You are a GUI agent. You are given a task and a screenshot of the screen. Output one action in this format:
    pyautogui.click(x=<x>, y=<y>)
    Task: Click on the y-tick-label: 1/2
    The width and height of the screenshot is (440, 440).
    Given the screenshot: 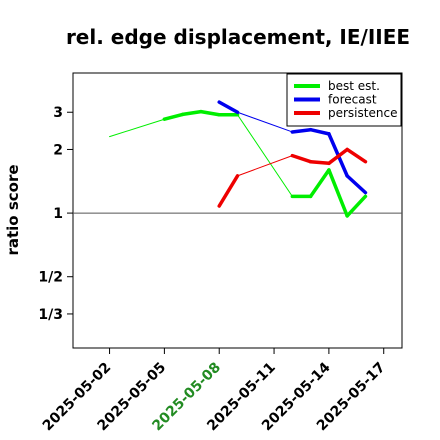 What is the action you would take?
    pyautogui.click(x=50, y=278)
    